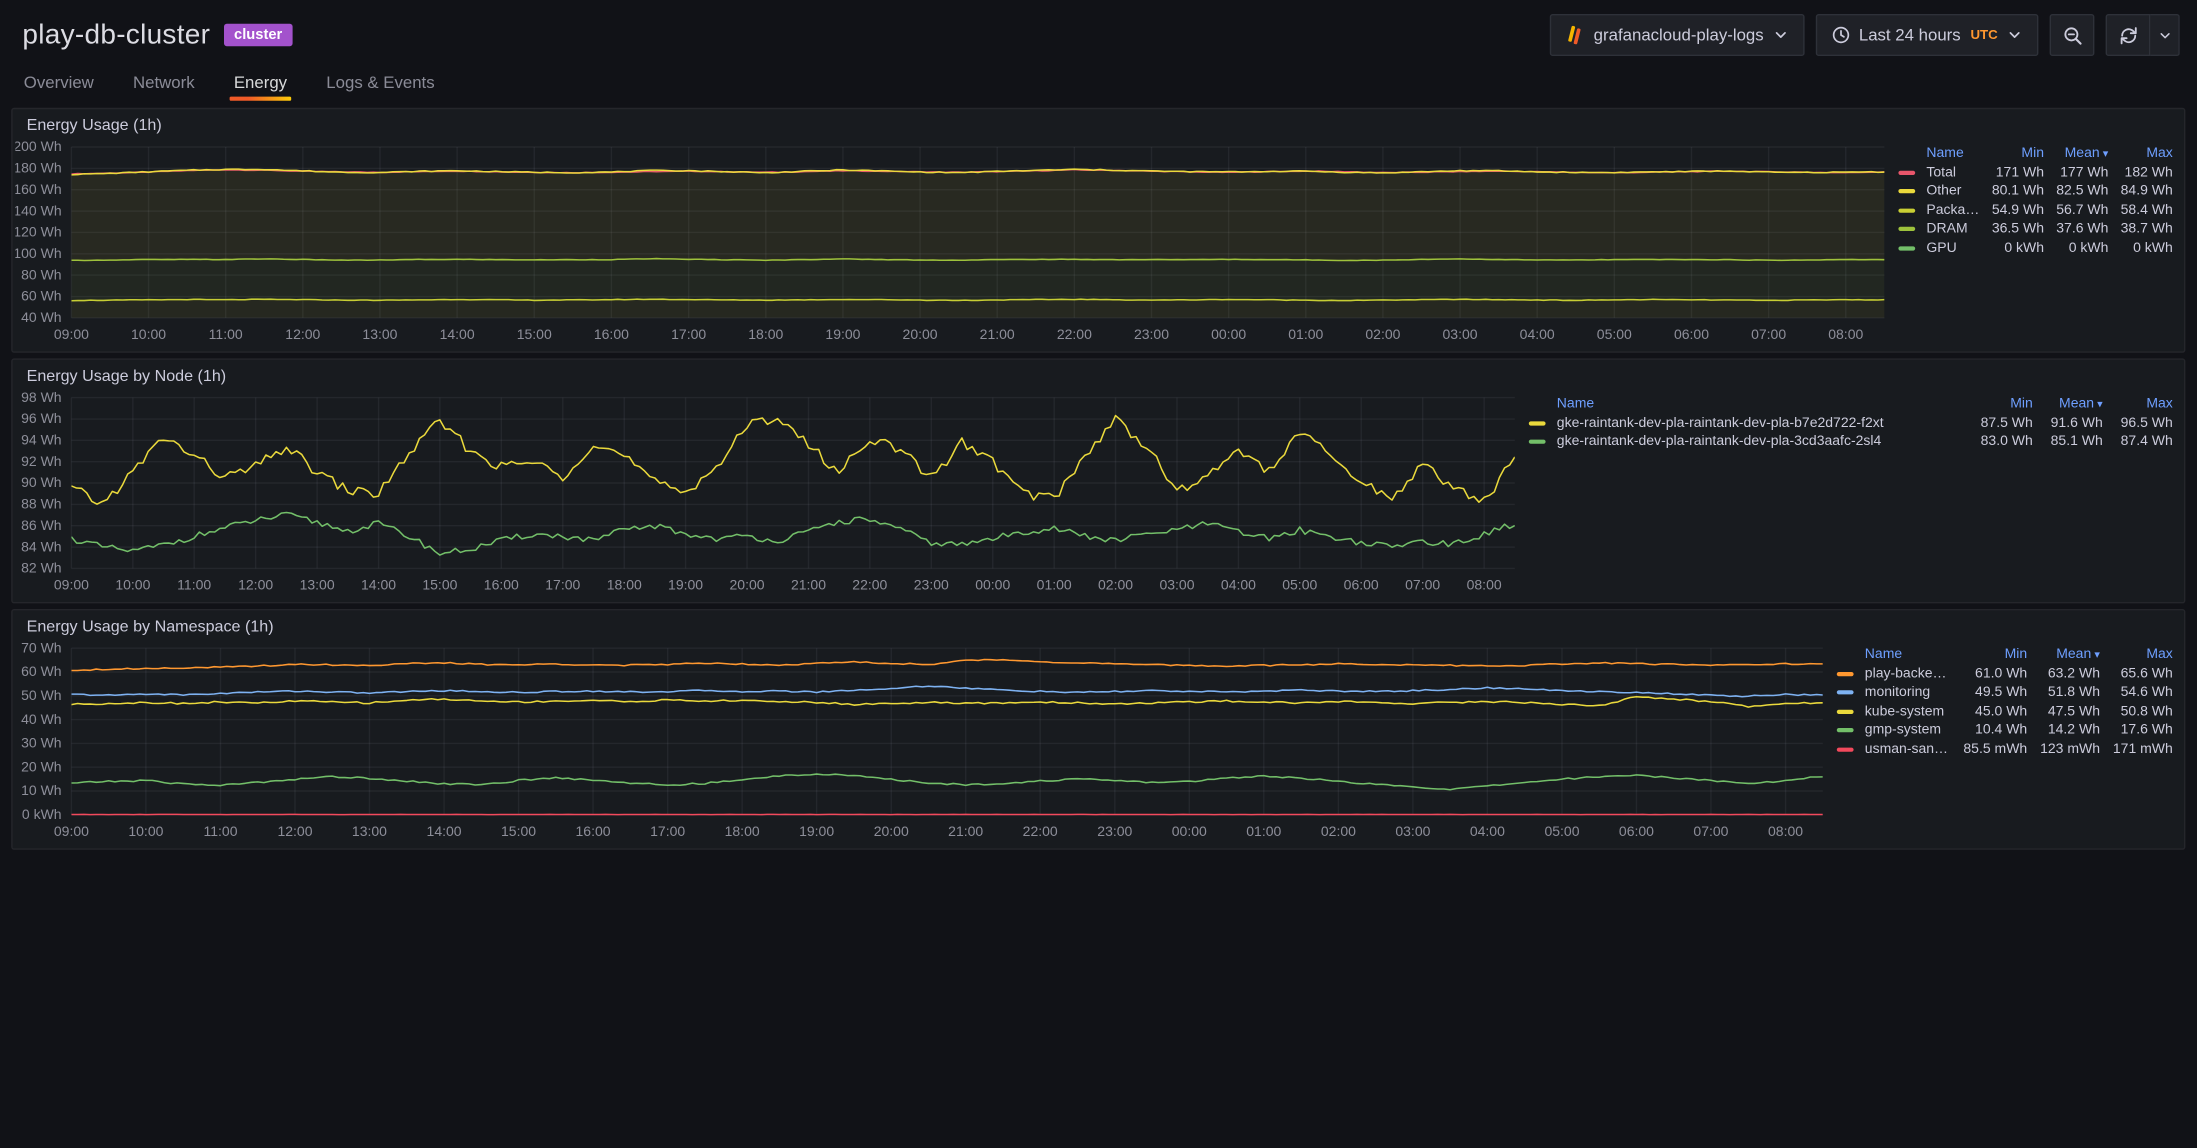 The width and height of the screenshot is (2197, 1148). What do you see at coordinates (2014, 210) in the screenshot?
I see `legend-min-value: 54.9 Wh` at bounding box center [2014, 210].